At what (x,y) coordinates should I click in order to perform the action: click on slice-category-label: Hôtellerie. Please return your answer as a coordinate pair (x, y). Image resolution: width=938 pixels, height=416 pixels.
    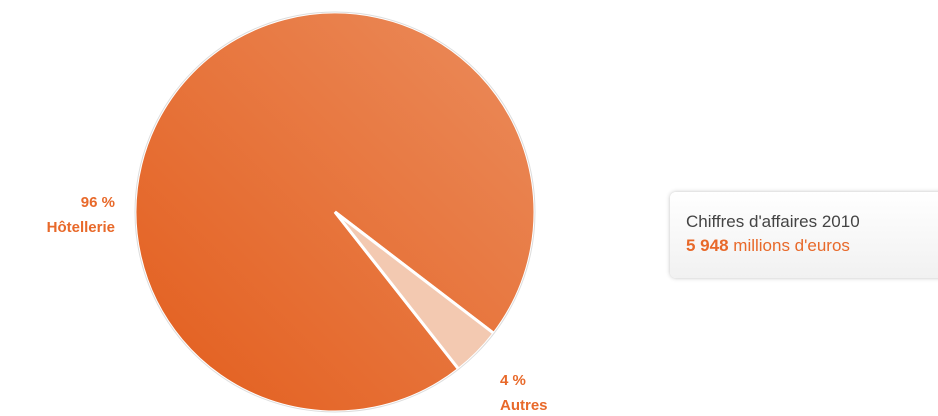
    Looking at the image, I should click on (81, 227).